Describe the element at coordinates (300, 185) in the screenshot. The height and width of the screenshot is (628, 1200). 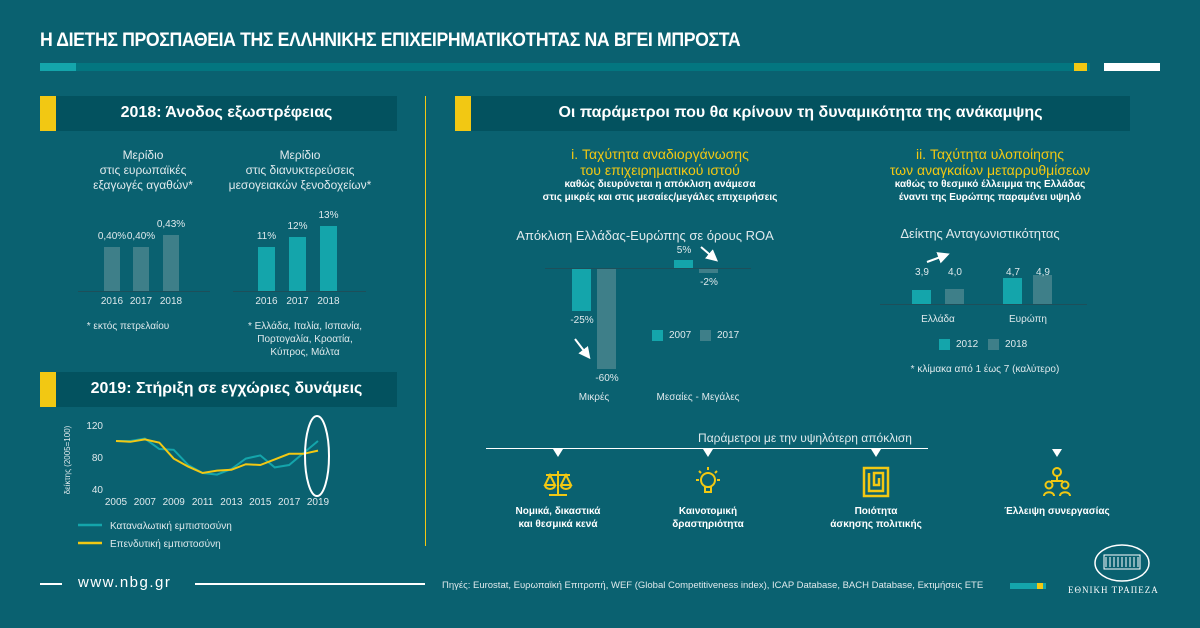
I see `chart-title-line: μεσογειακών ξενοδοχείων*` at that location.